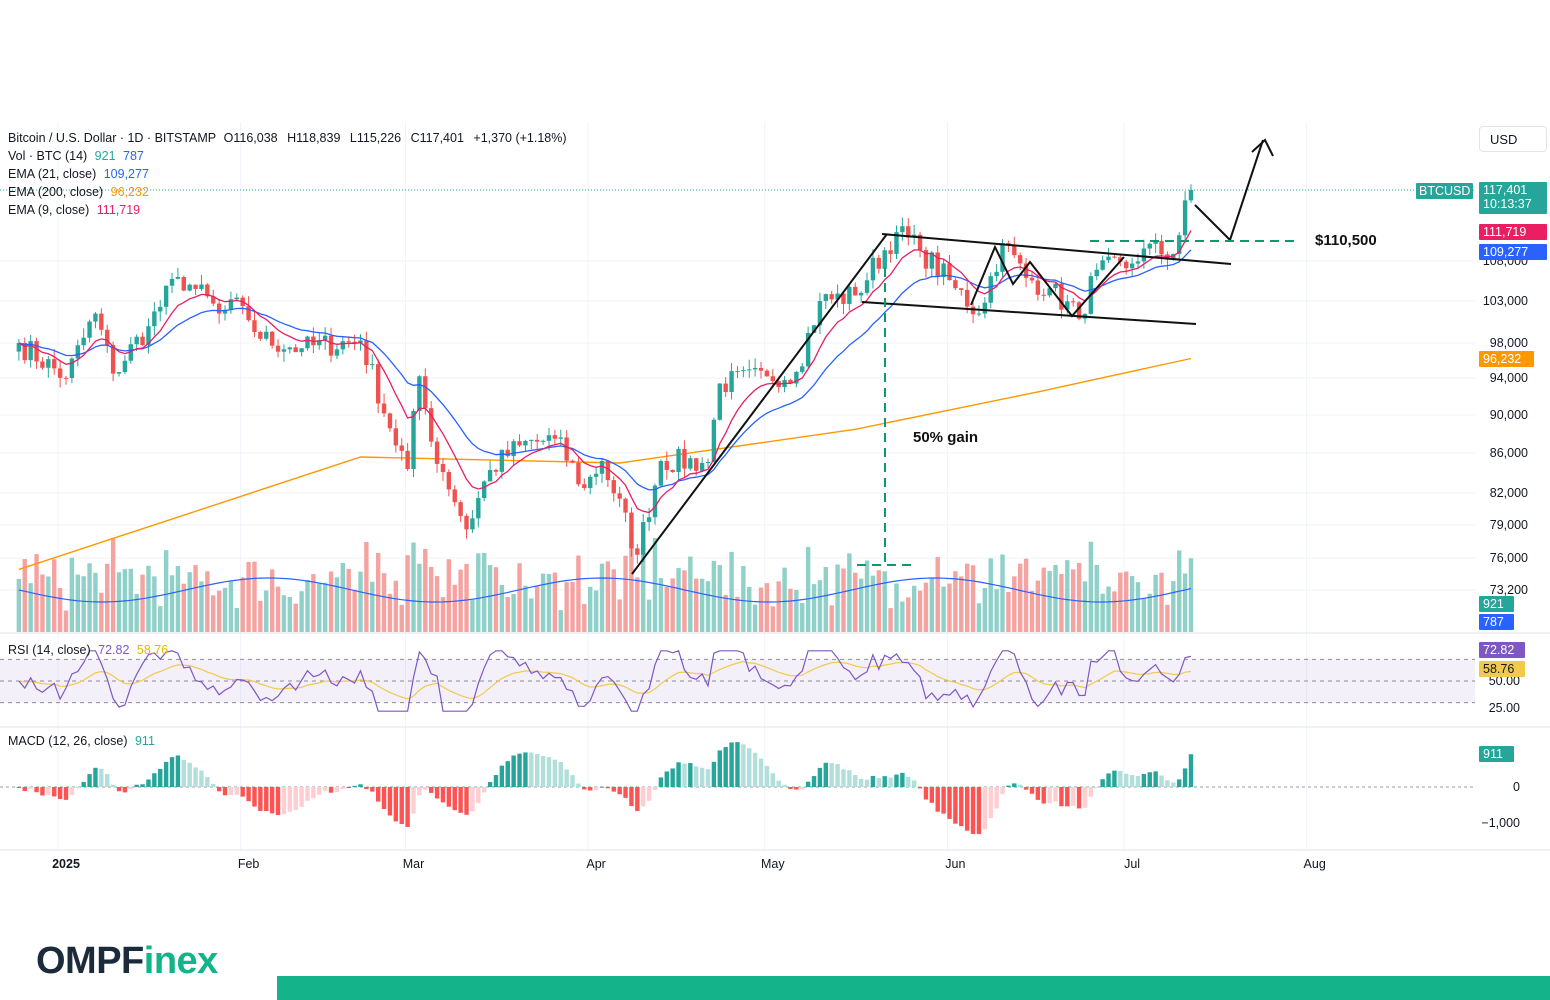 This screenshot has width=1550, height=1000. What do you see at coordinates (1315, 864) in the screenshot?
I see `time-tick-label: Aug` at bounding box center [1315, 864].